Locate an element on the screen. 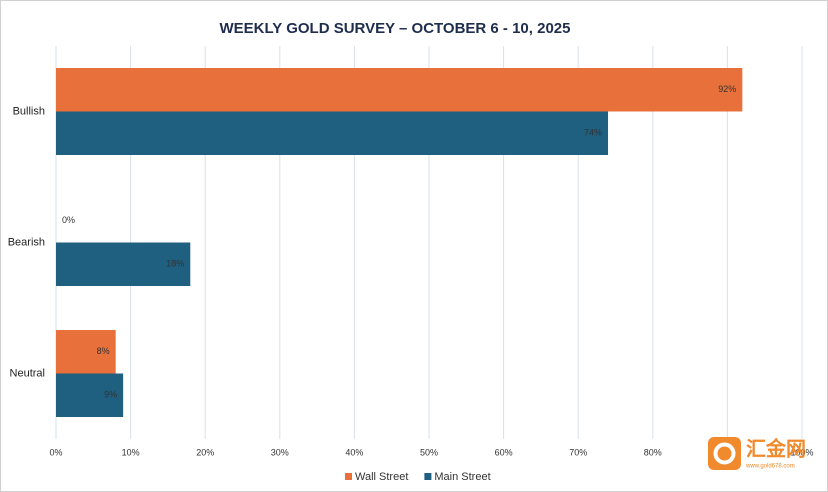 The height and width of the screenshot is (492, 828). watermark-icon-ring is located at coordinates (724, 453).